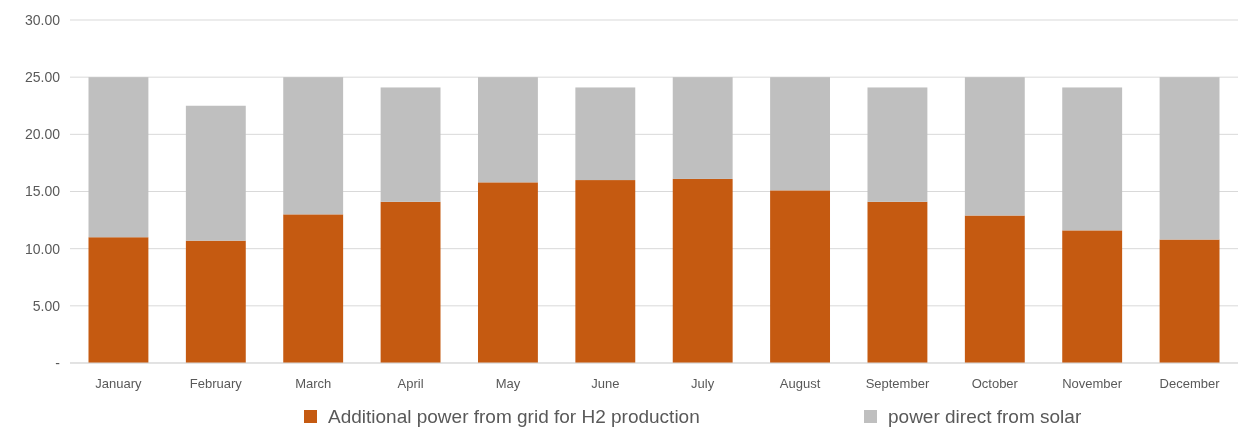 Image resolution: width=1248 pixels, height=443 pixels. Describe the element at coordinates (119, 383) in the screenshot. I see `x-tick-label: January` at that location.